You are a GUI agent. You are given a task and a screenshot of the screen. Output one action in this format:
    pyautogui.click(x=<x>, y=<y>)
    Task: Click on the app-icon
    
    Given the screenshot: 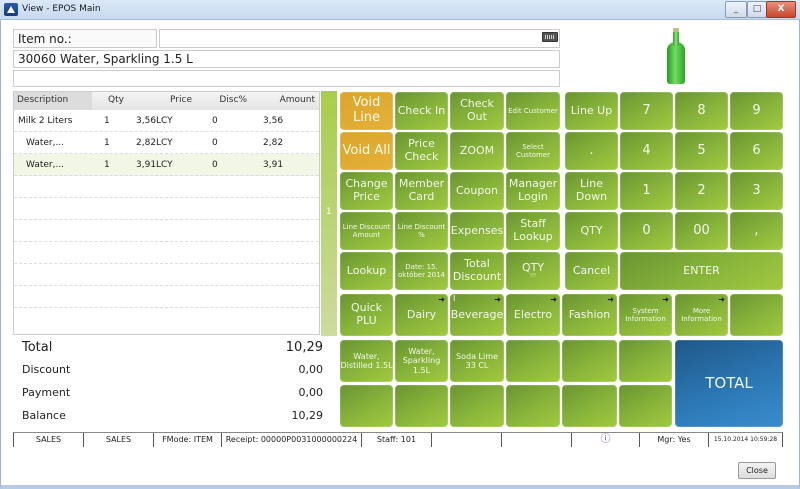 What is the action you would take?
    pyautogui.click(x=11, y=9)
    